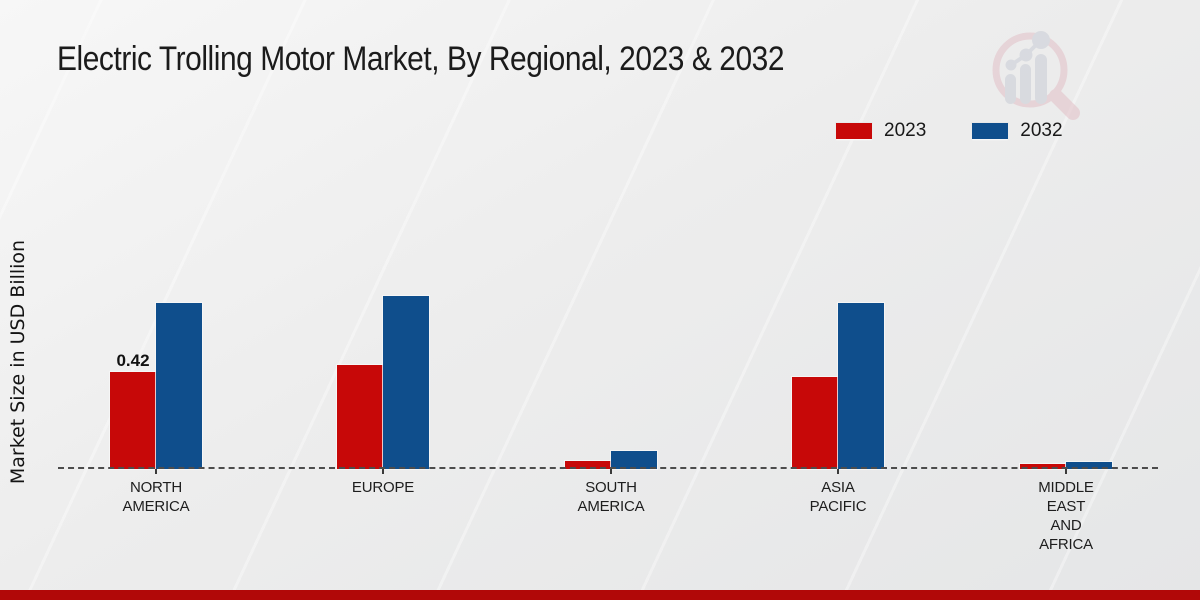 The image size is (1200, 600). I want to click on legend: 2023 2032, so click(949, 131).